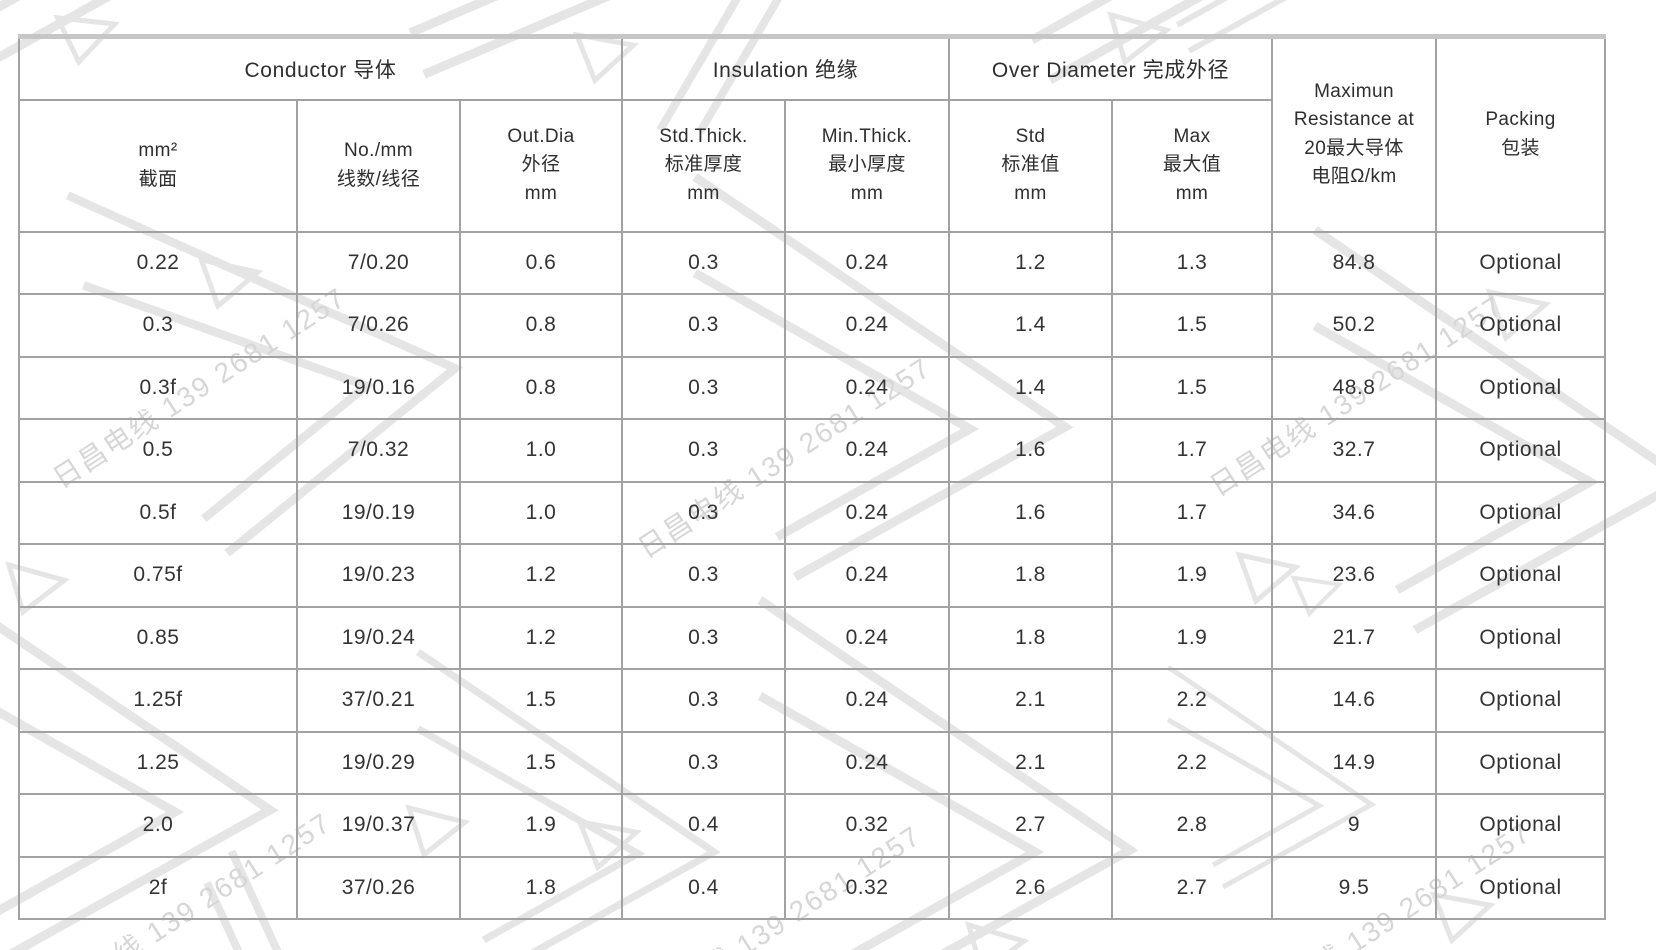  Describe the element at coordinates (158, 450) in the screenshot. I see `table-cell: 0.5` at that location.